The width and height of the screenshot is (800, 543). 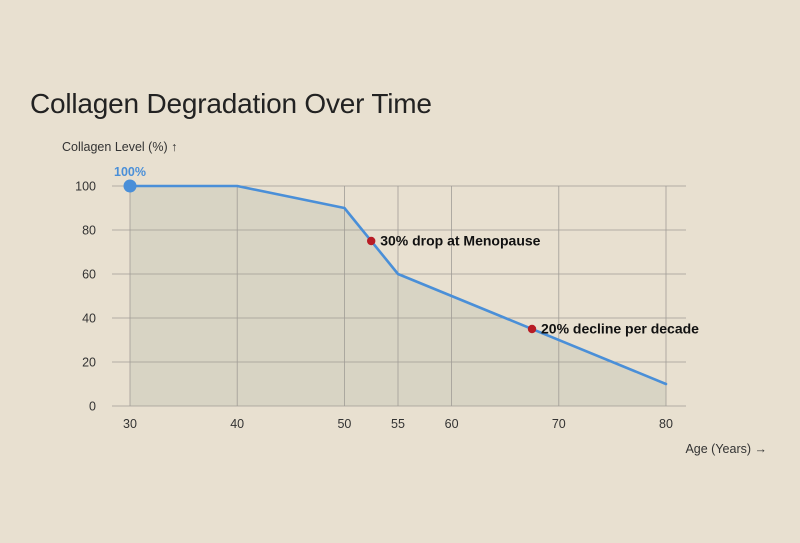 I want to click on y-tick-label: 20, so click(x=89, y=363).